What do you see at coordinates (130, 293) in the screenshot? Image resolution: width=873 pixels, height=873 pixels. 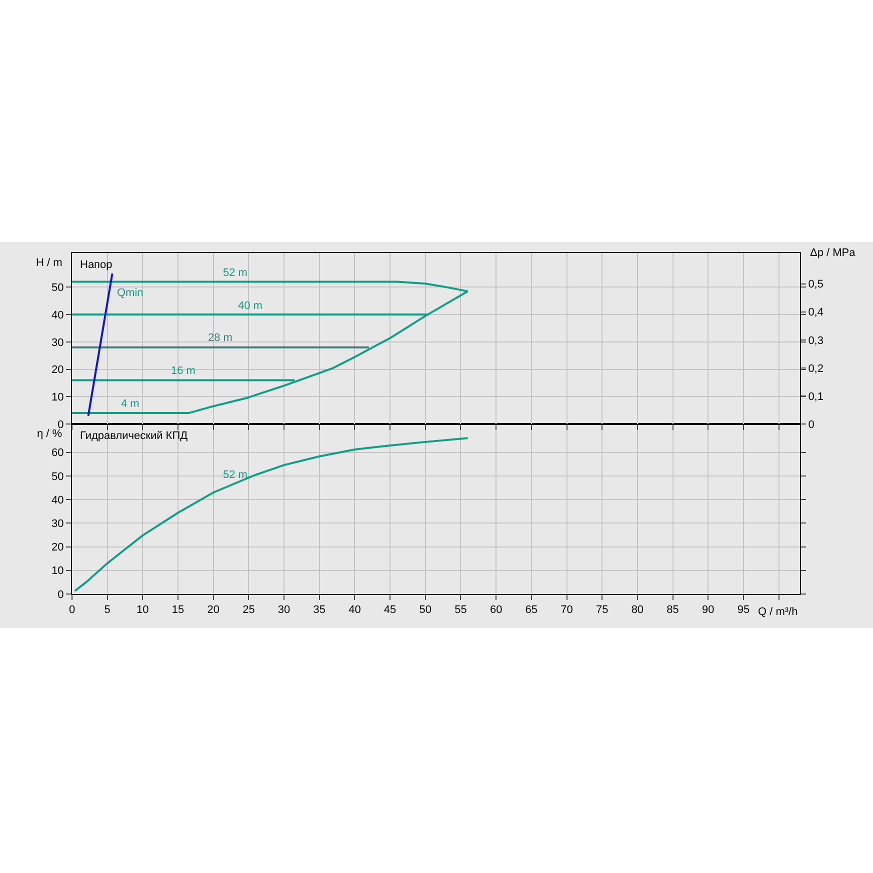 I see `annotation: Qmin` at bounding box center [130, 293].